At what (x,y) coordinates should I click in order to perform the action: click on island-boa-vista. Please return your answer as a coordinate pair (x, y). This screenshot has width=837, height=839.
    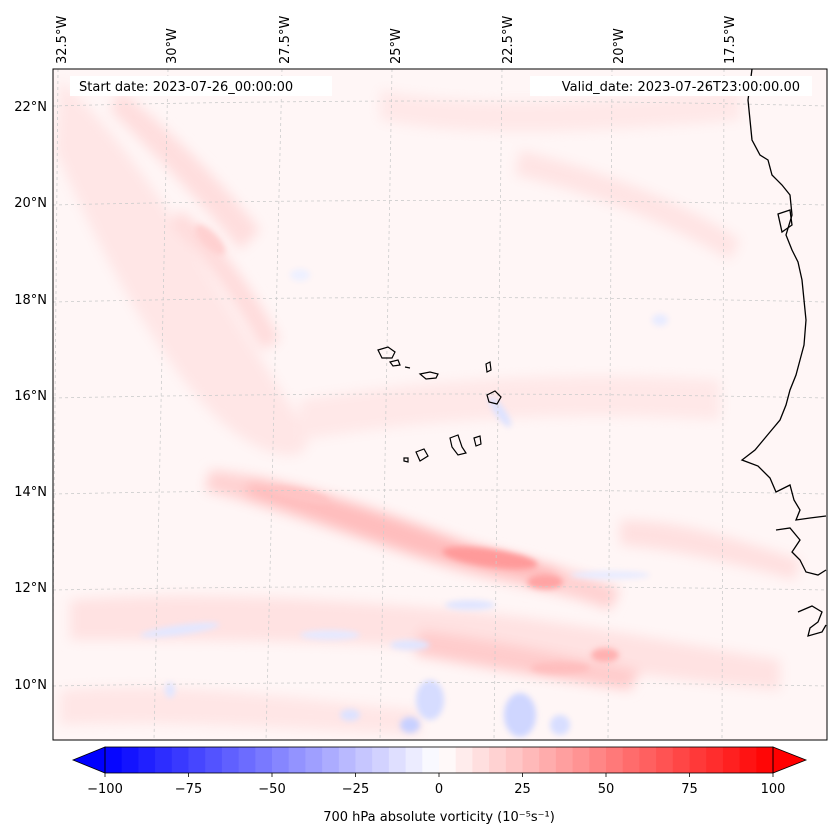
    Looking at the image, I should click on (494, 397).